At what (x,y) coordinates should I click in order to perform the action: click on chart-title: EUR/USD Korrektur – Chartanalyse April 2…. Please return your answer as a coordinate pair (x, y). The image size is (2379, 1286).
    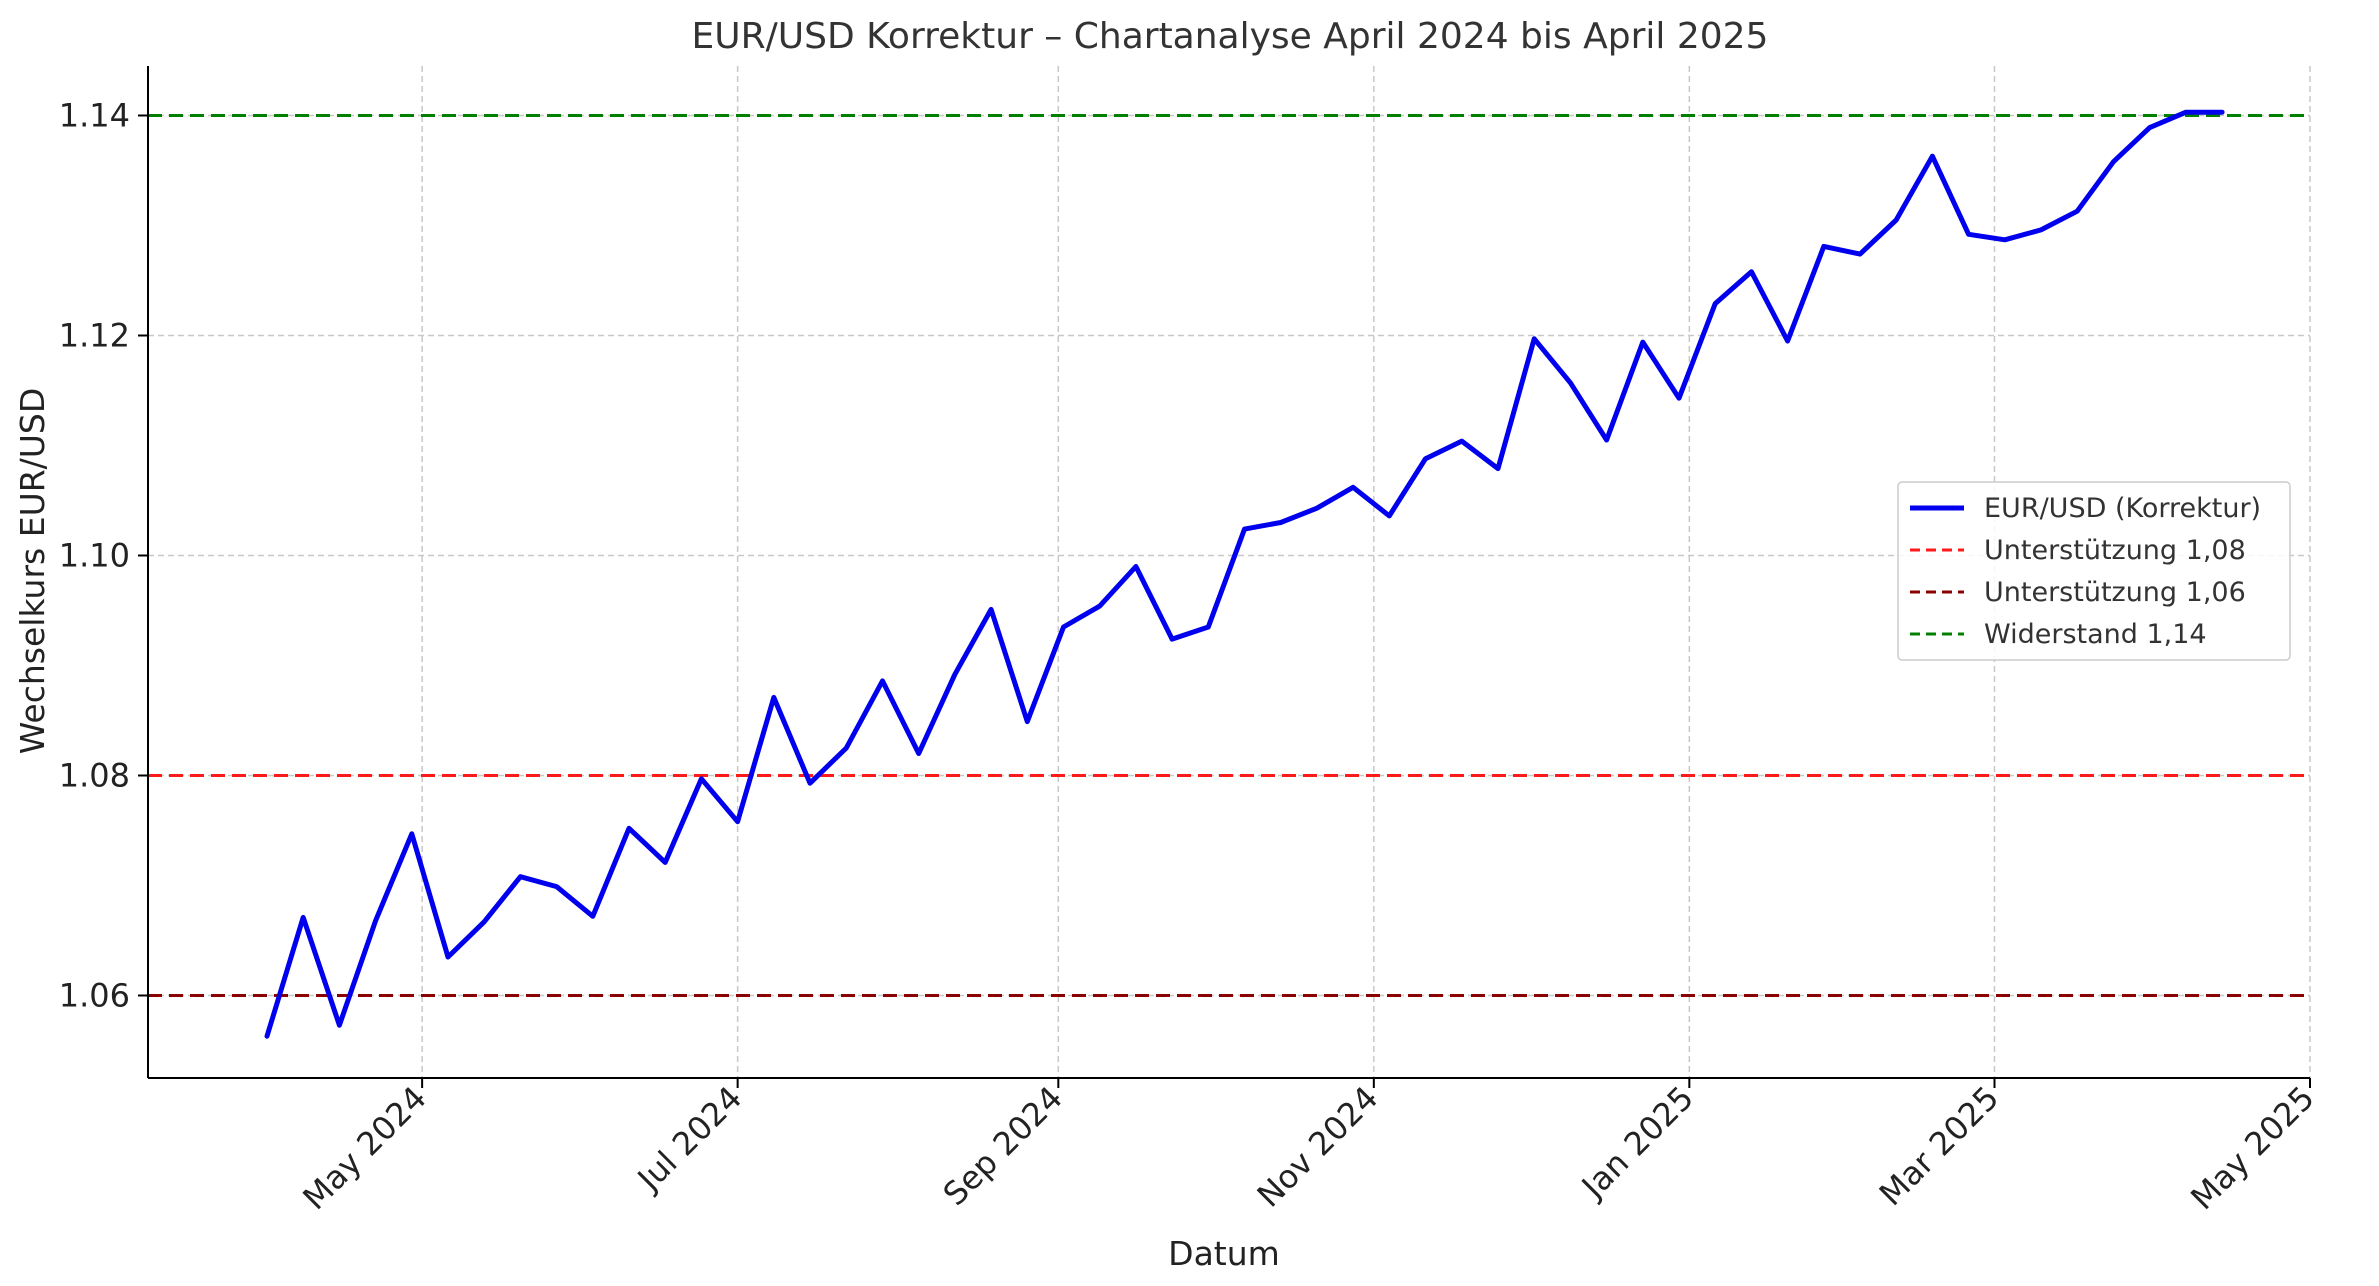
    Looking at the image, I should click on (1230, 36).